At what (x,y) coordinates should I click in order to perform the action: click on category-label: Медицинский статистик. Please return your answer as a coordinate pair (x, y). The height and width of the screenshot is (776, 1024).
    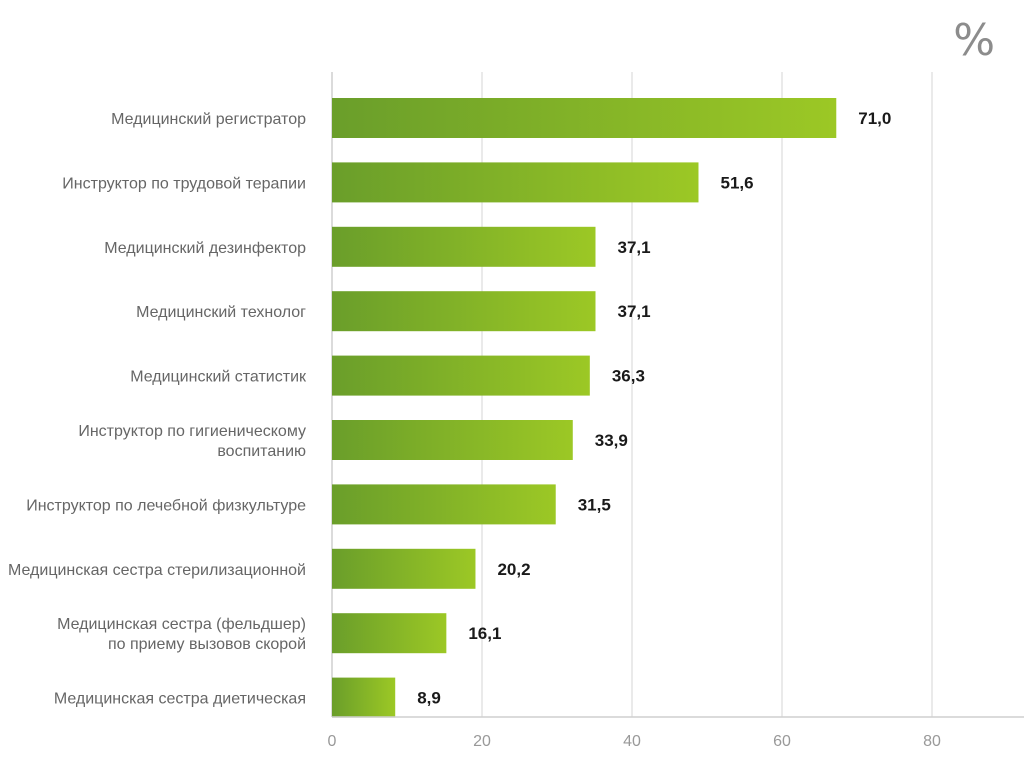
    Looking at the image, I should click on (218, 377).